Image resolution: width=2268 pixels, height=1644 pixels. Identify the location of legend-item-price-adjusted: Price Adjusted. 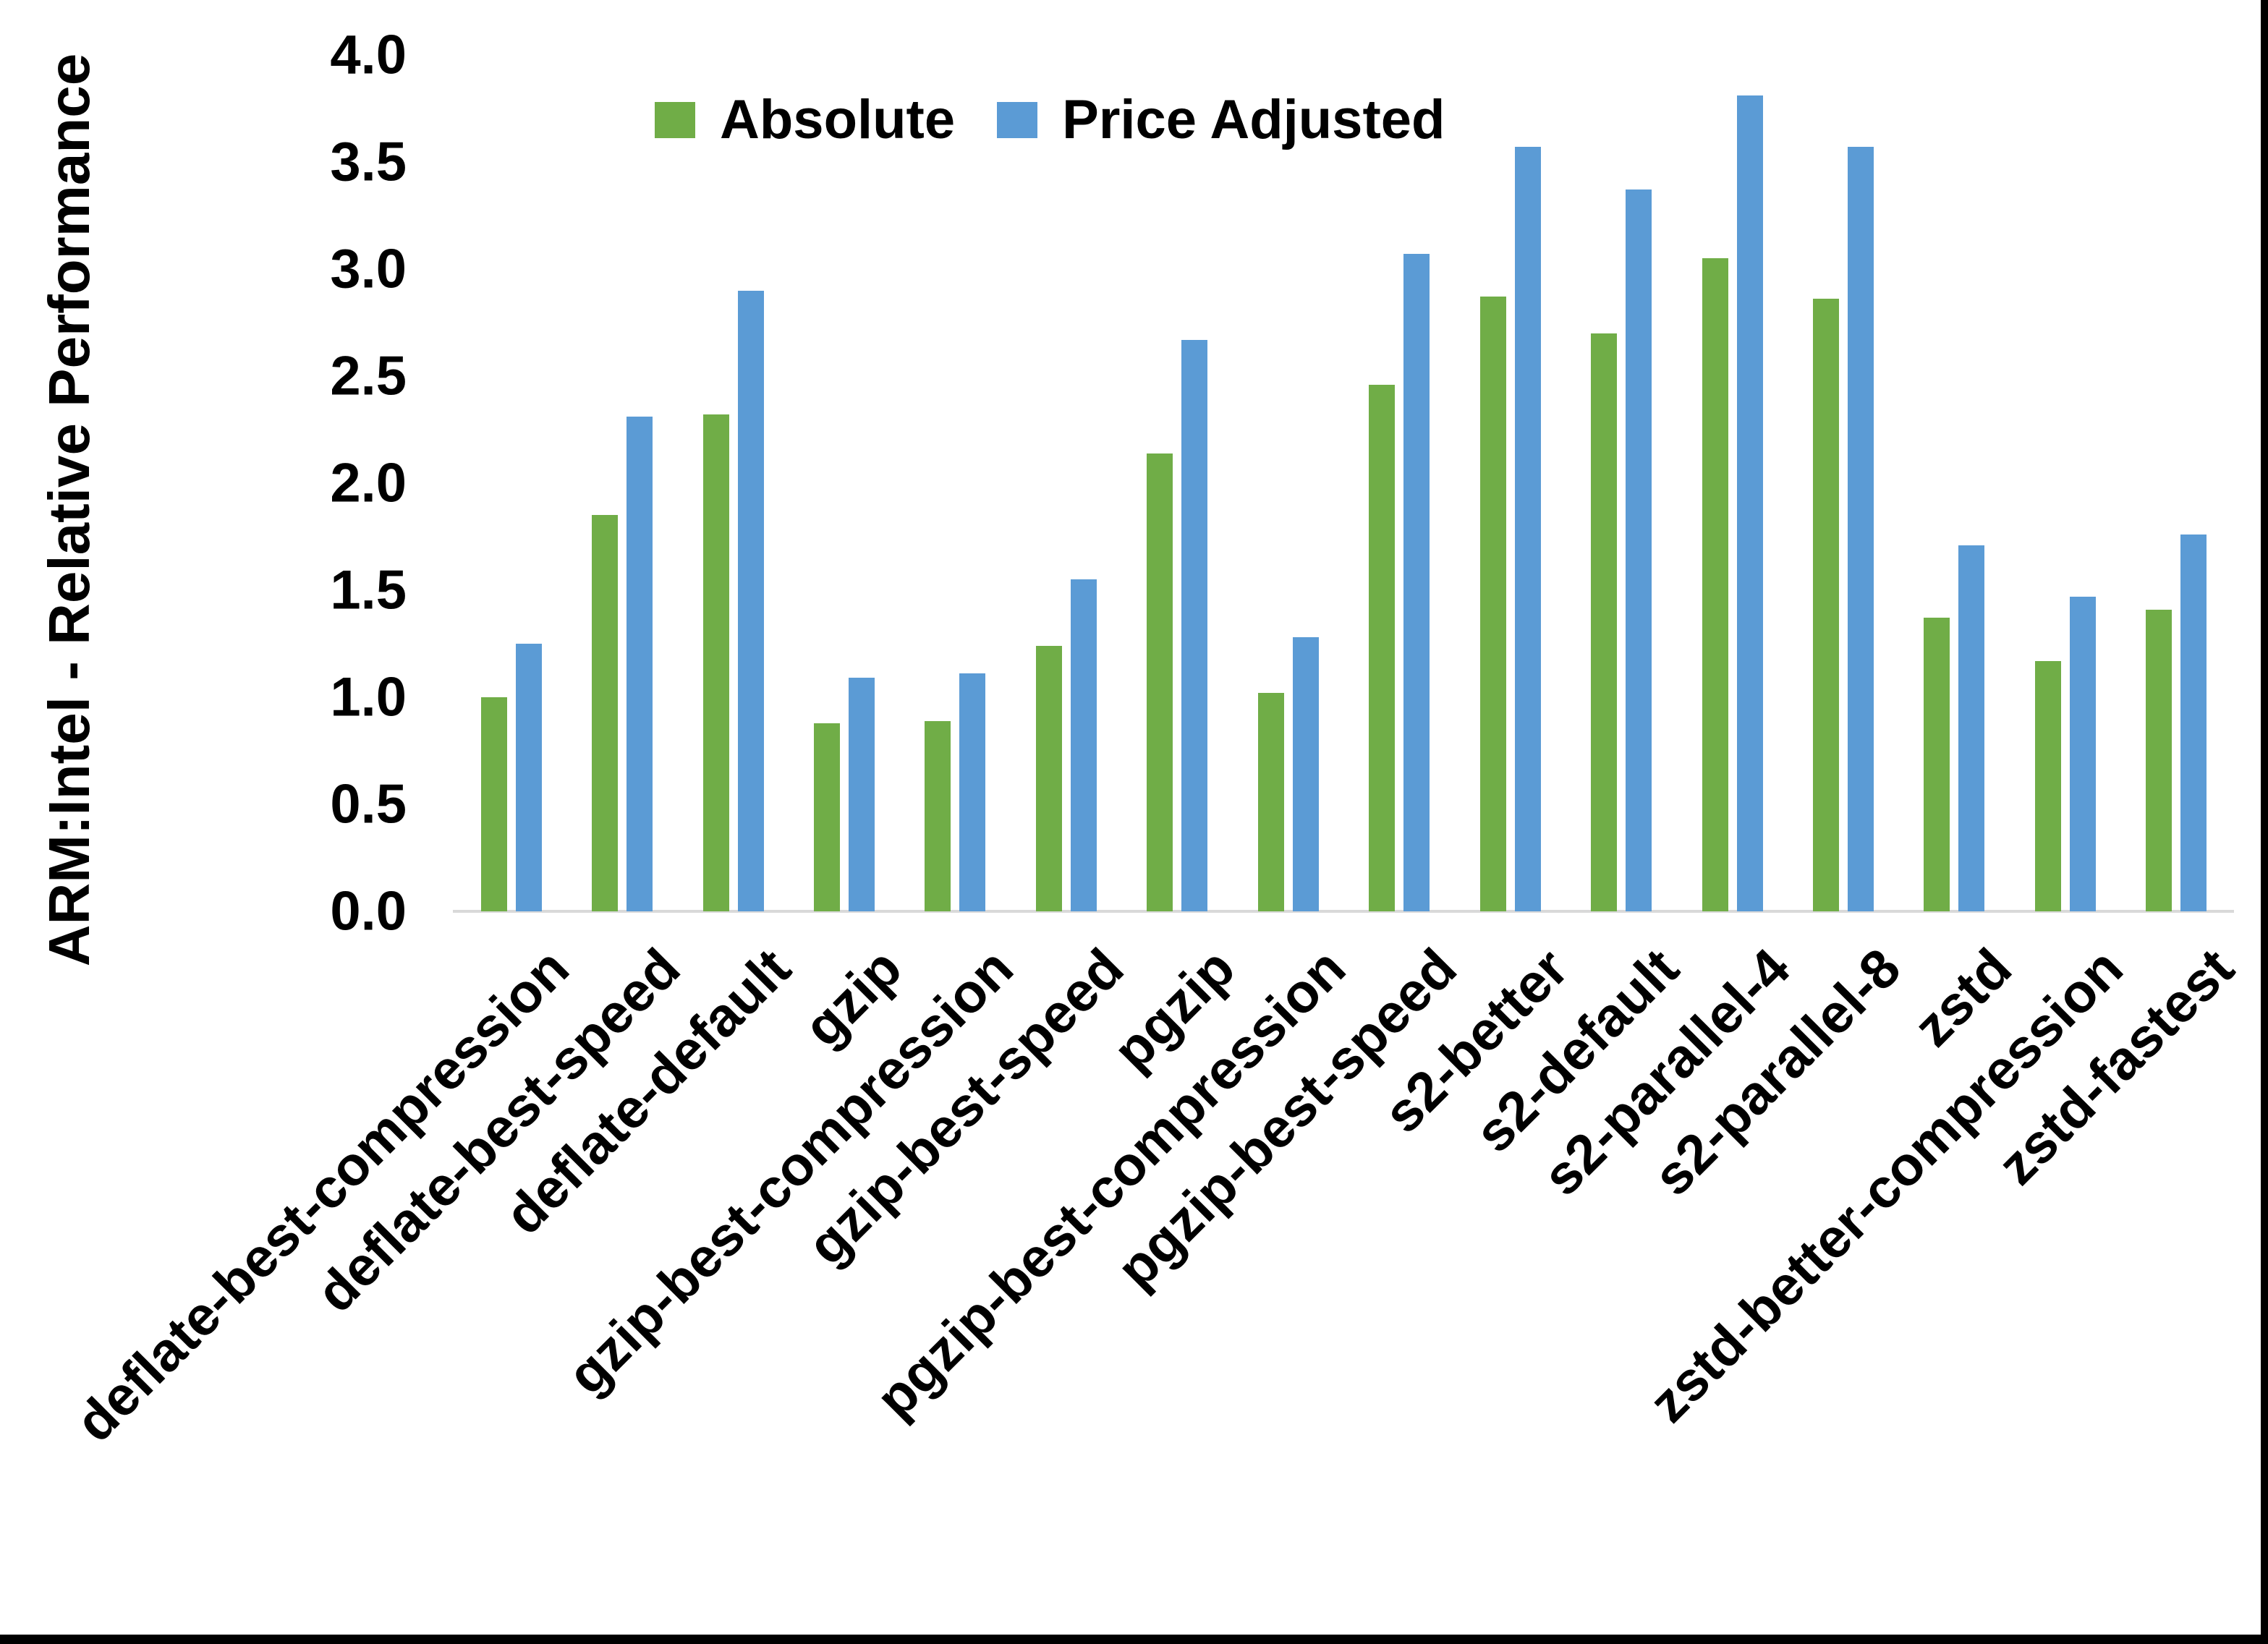
(1221, 119).